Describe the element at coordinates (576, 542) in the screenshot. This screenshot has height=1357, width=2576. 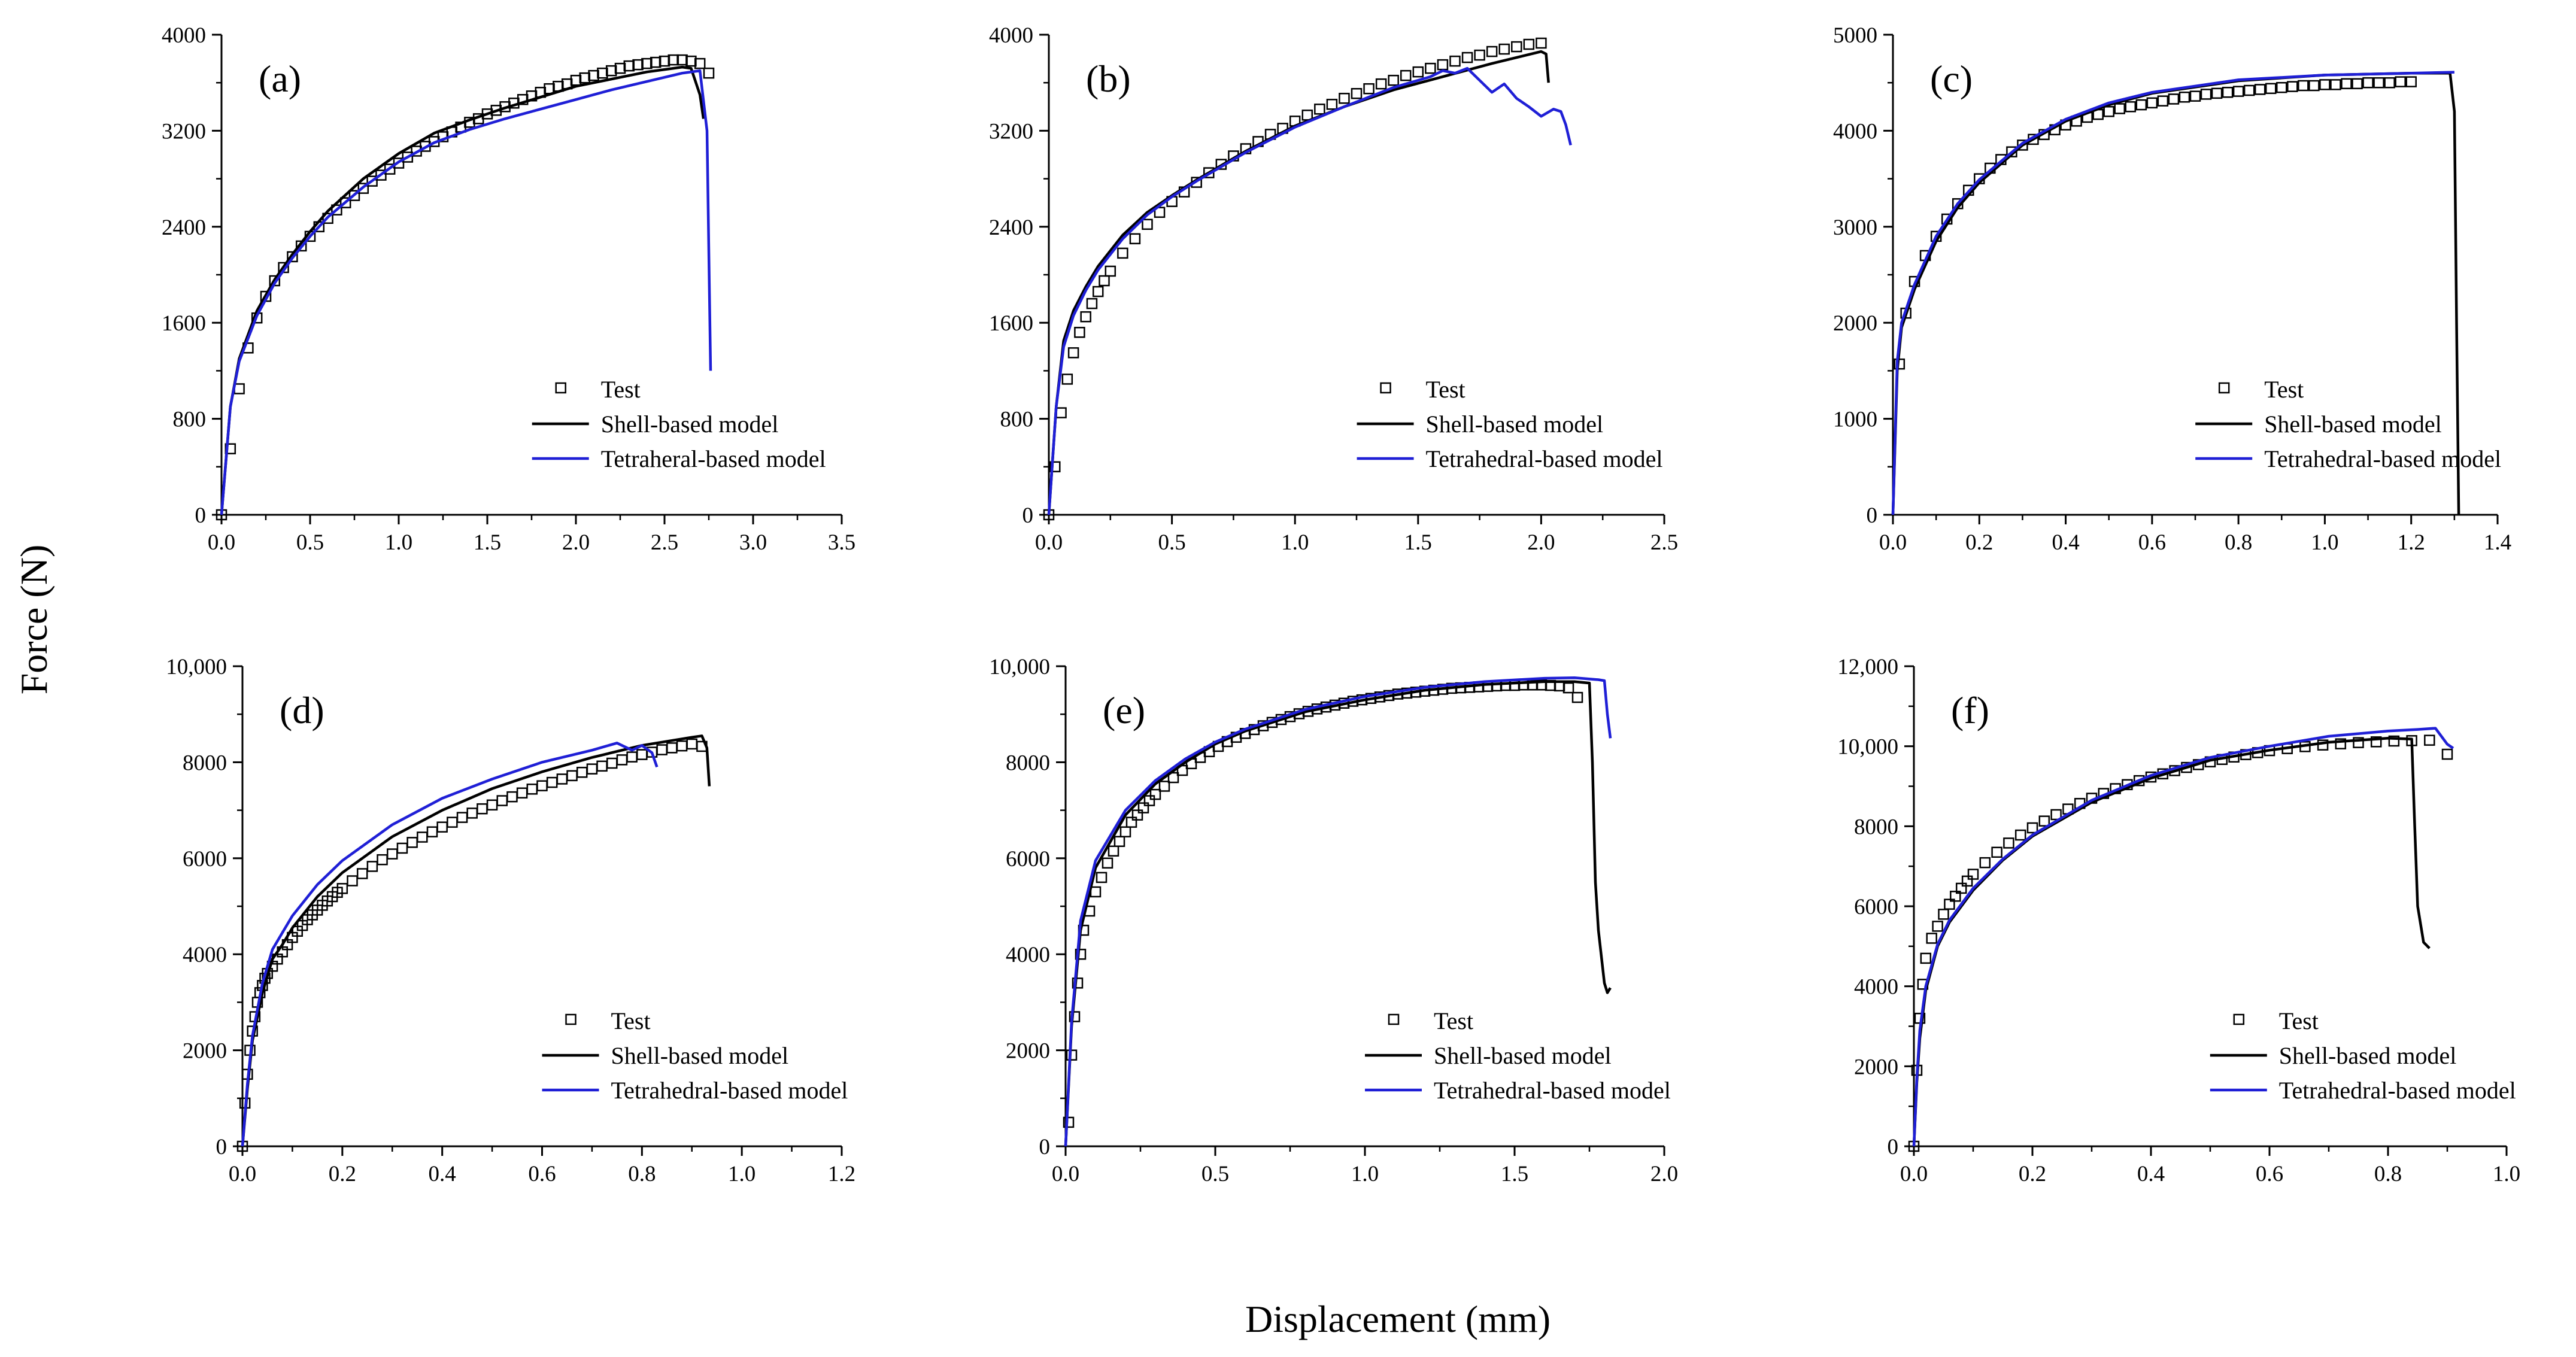
I see `x-tick-label: 2.0` at that location.